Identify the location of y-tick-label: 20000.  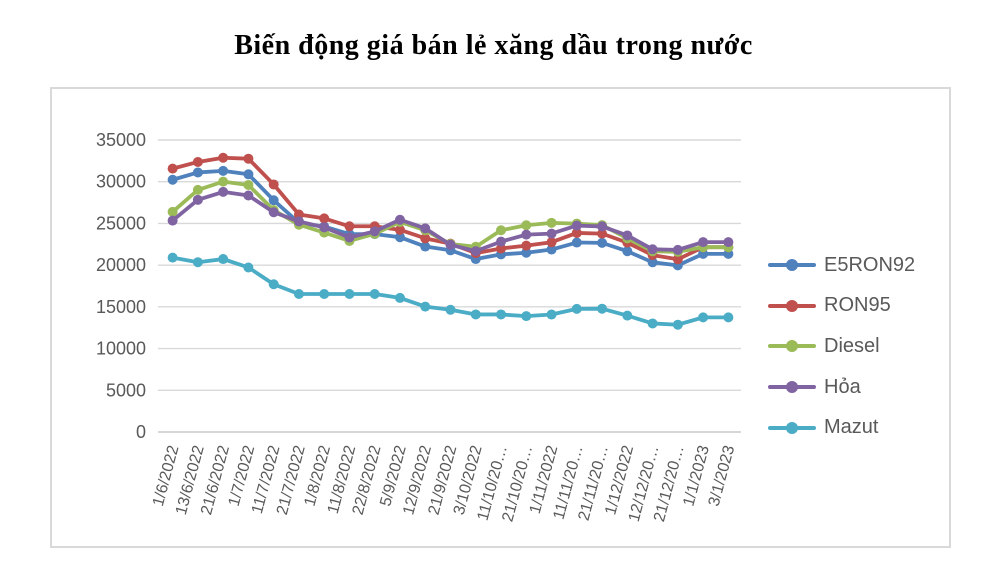
(121, 265).